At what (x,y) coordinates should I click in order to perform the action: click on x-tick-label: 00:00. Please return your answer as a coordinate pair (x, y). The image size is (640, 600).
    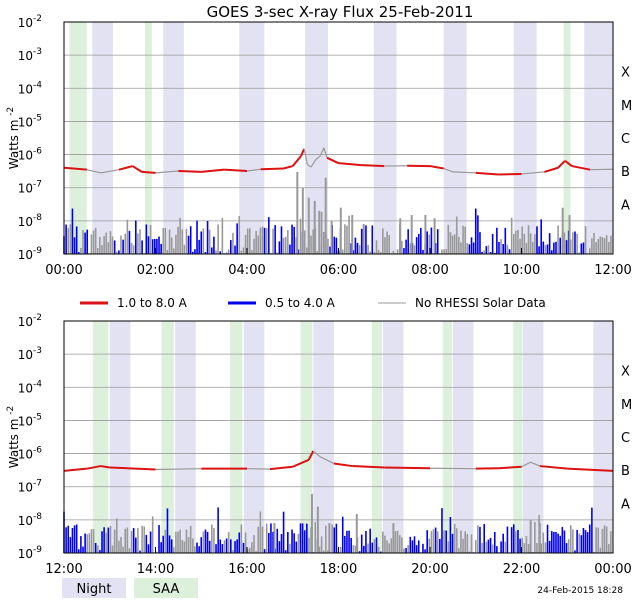
    Looking at the image, I should click on (612, 569).